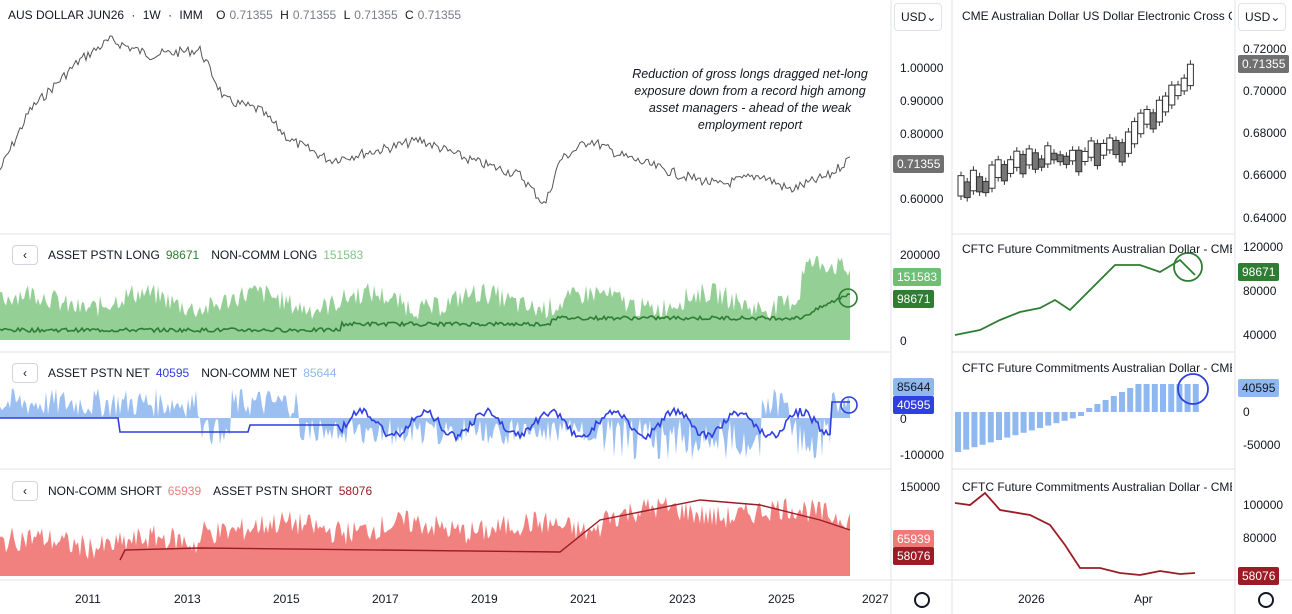  I want to click on asset-long-badge: 98671, so click(914, 299).